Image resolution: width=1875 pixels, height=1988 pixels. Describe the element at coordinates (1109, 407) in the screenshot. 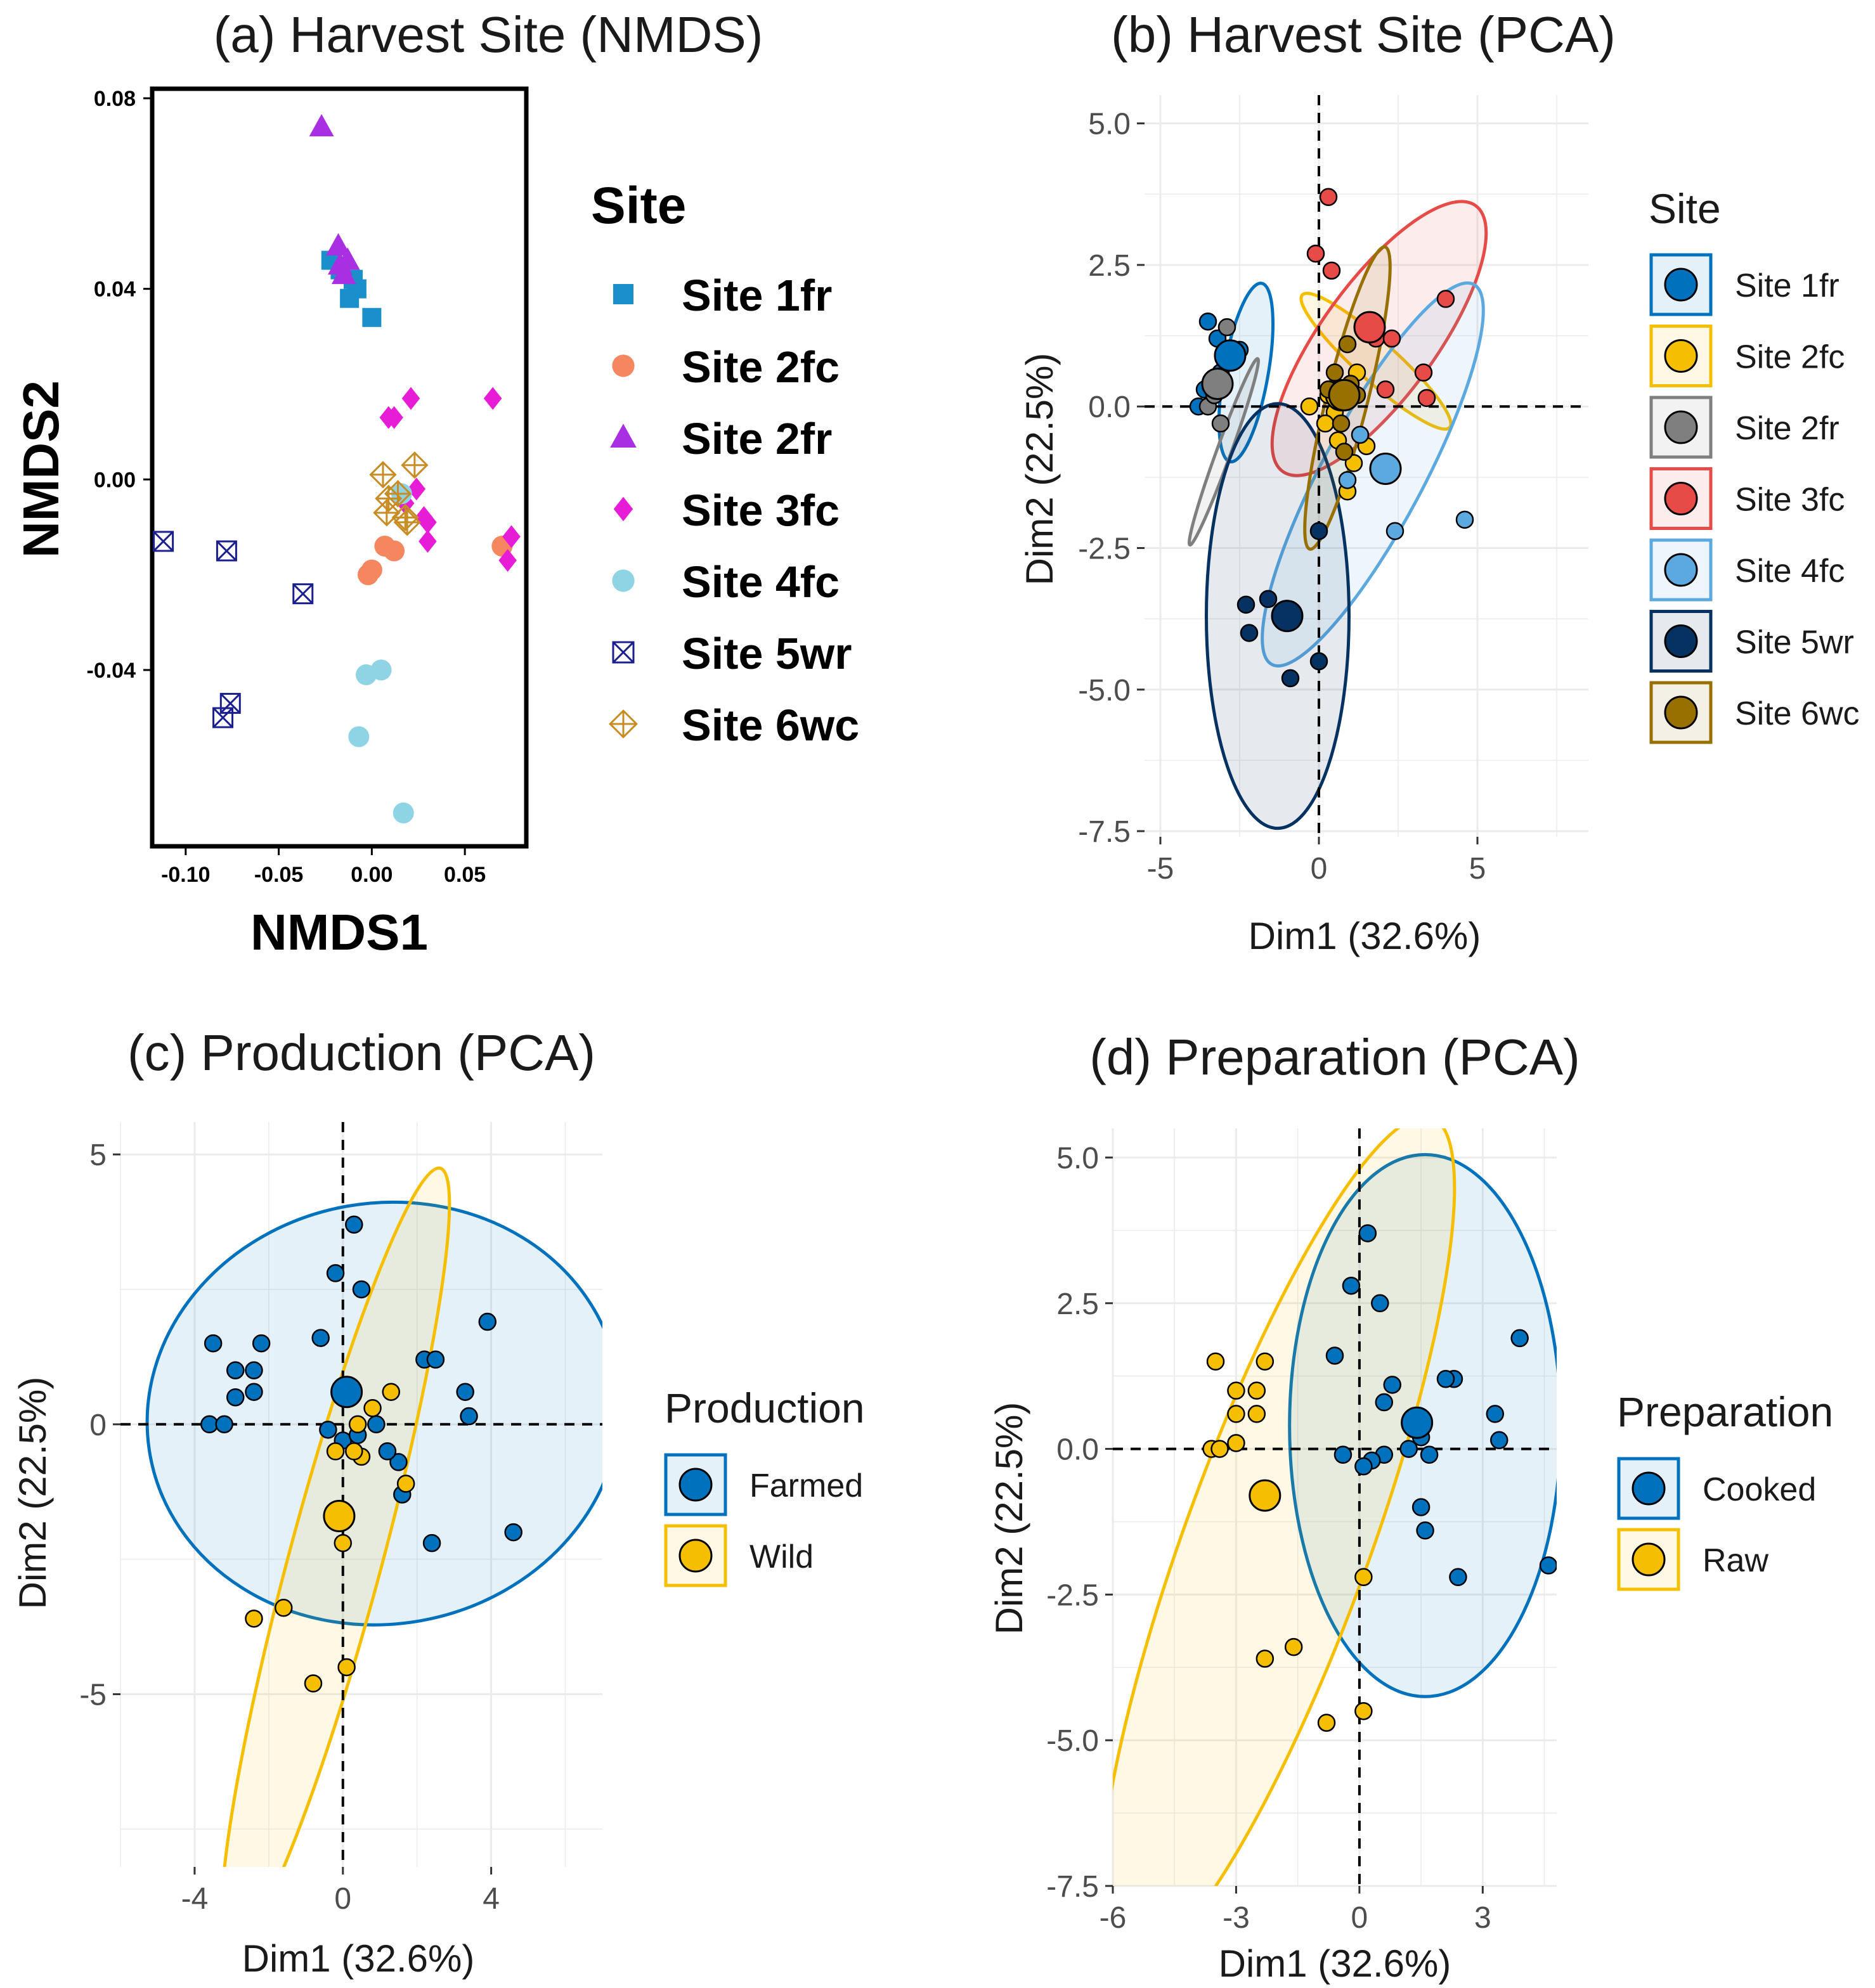

I see `b-y-tick-label: 0.0` at that location.